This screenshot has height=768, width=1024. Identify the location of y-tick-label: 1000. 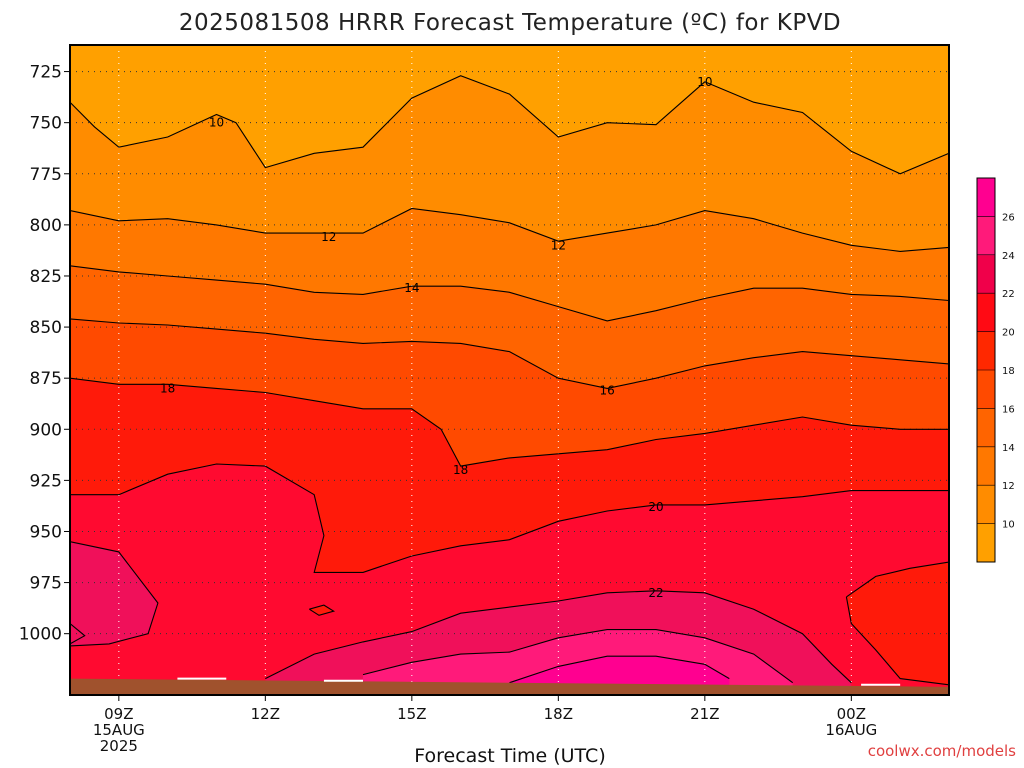
(40, 635).